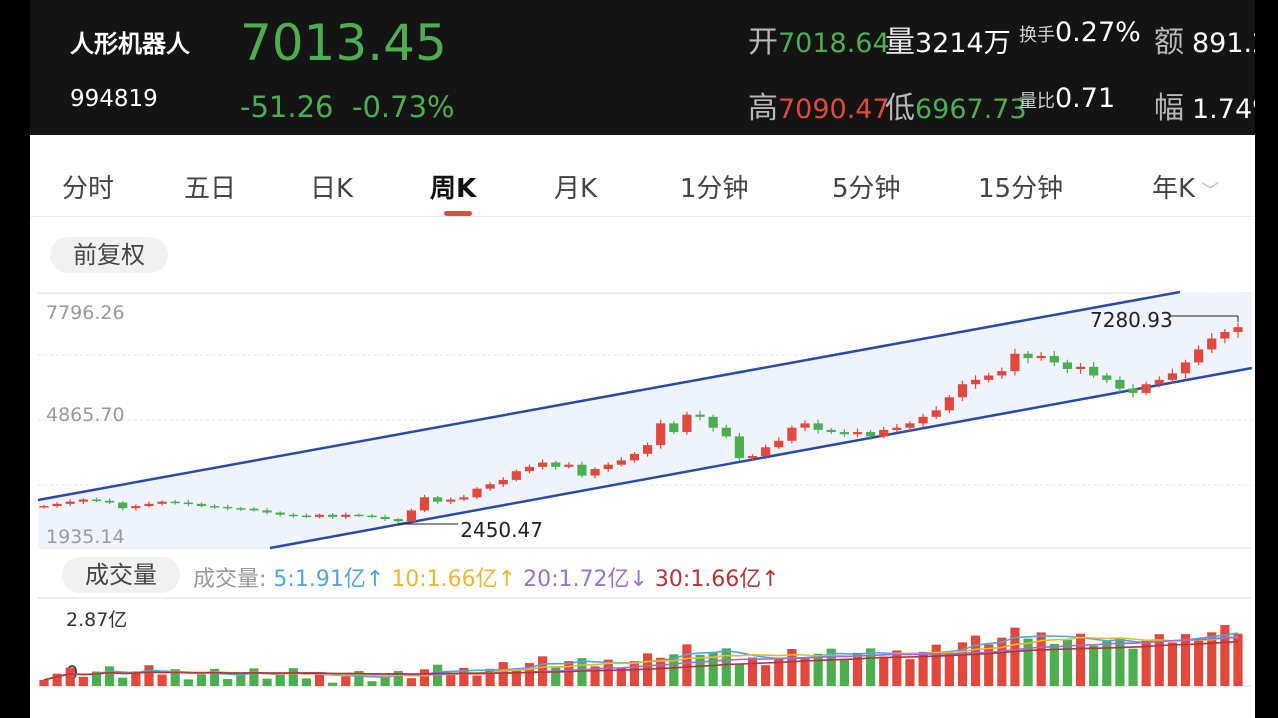  What do you see at coordinates (900, 42) in the screenshot?
I see `volume-label: 量` at bounding box center [900, 42].